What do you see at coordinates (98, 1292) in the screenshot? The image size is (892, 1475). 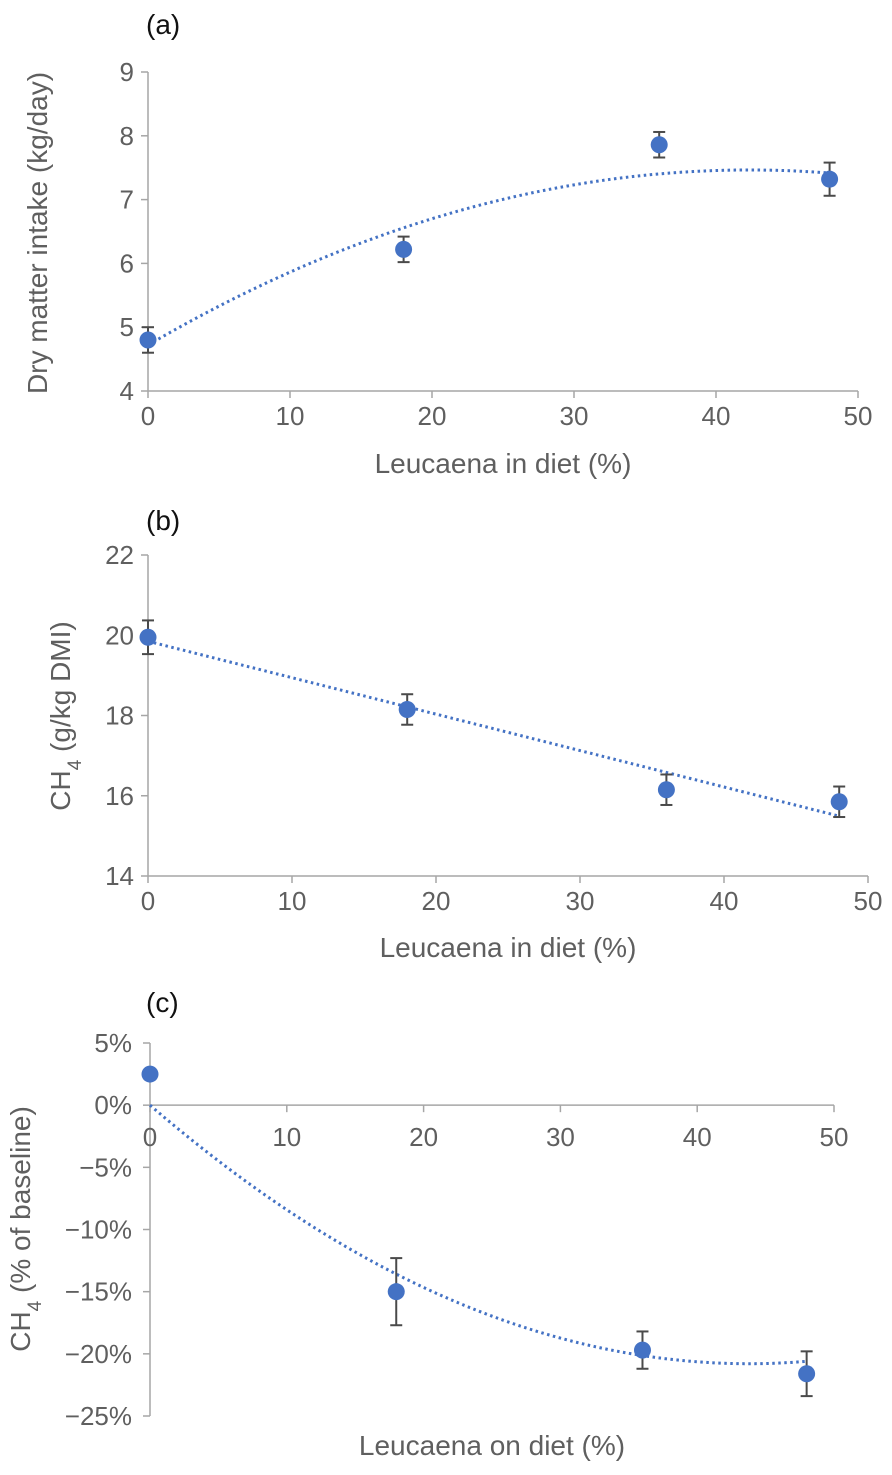 I see `y-tick-label: −15%` at bounding box center [98, 1292].